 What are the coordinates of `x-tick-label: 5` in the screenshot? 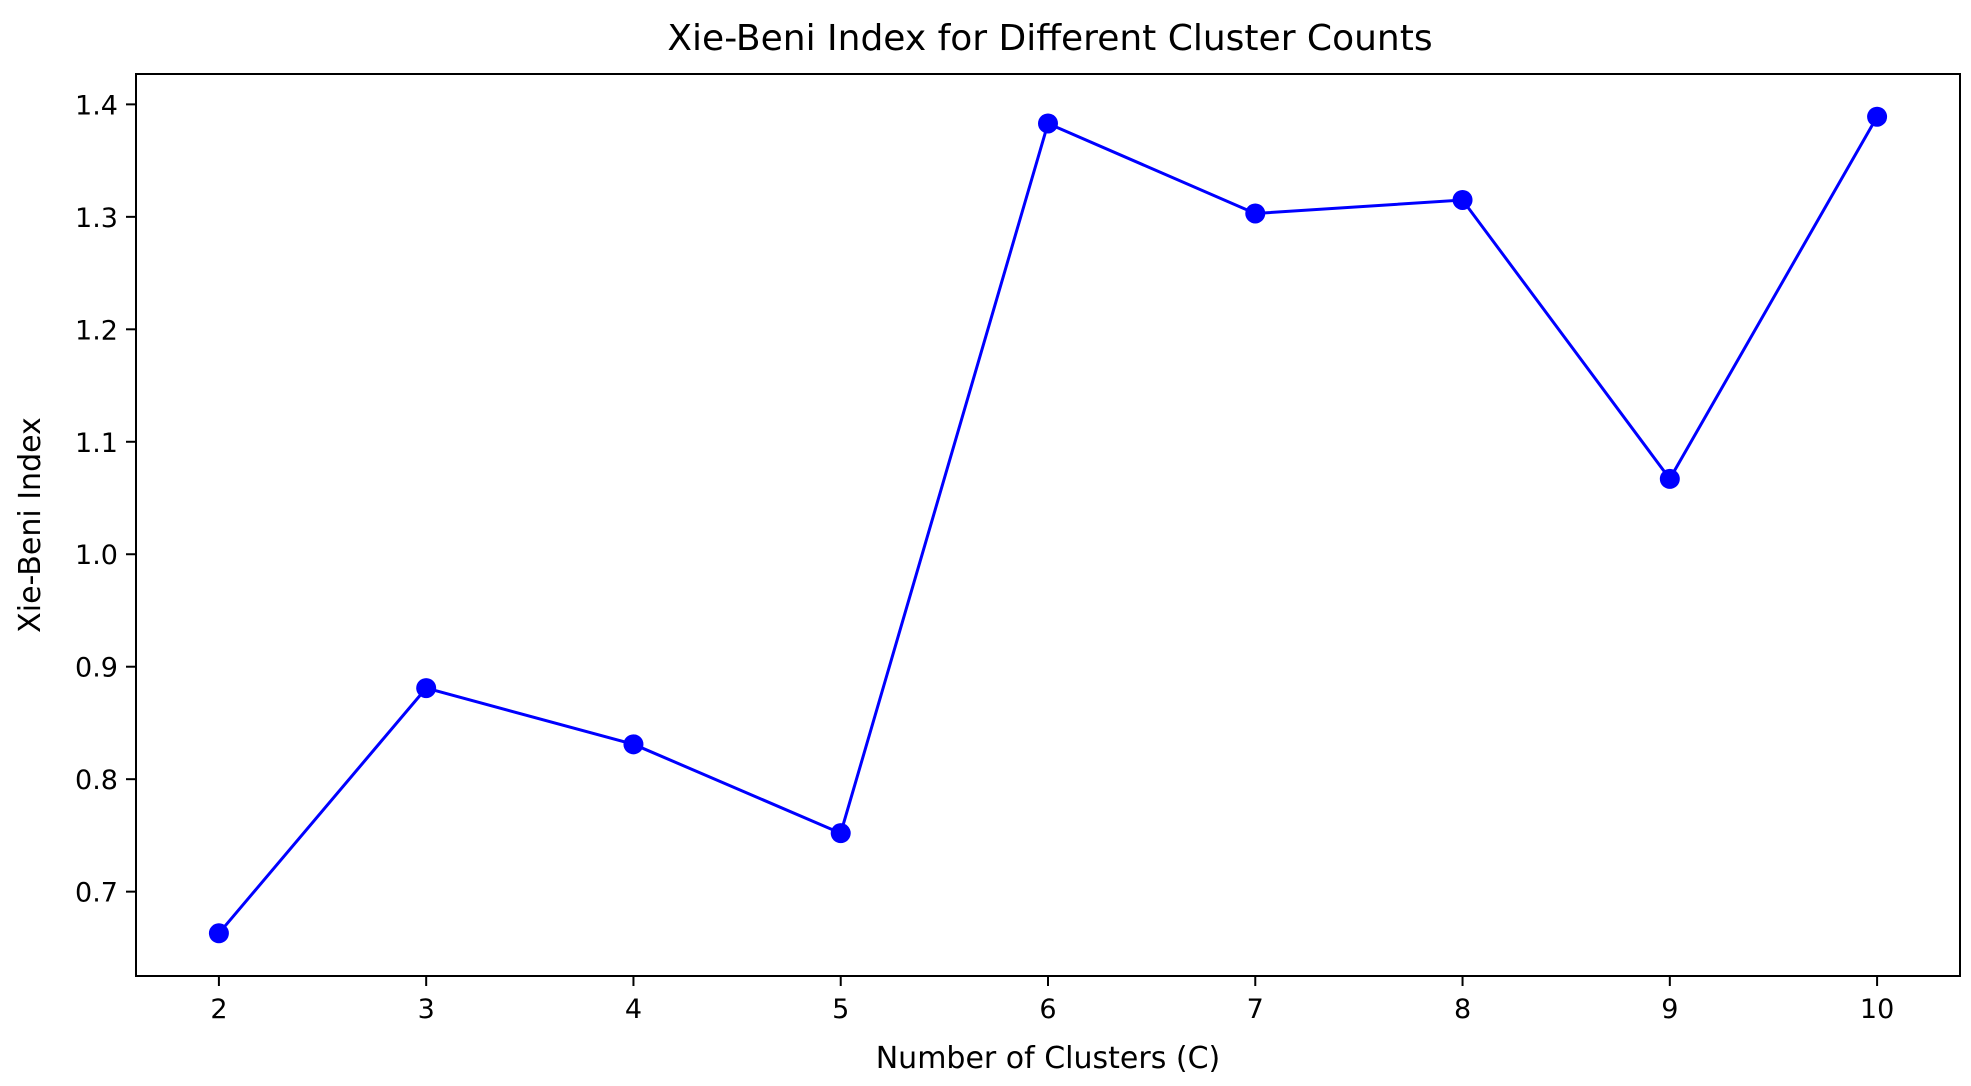 It's located at (840, 1009).